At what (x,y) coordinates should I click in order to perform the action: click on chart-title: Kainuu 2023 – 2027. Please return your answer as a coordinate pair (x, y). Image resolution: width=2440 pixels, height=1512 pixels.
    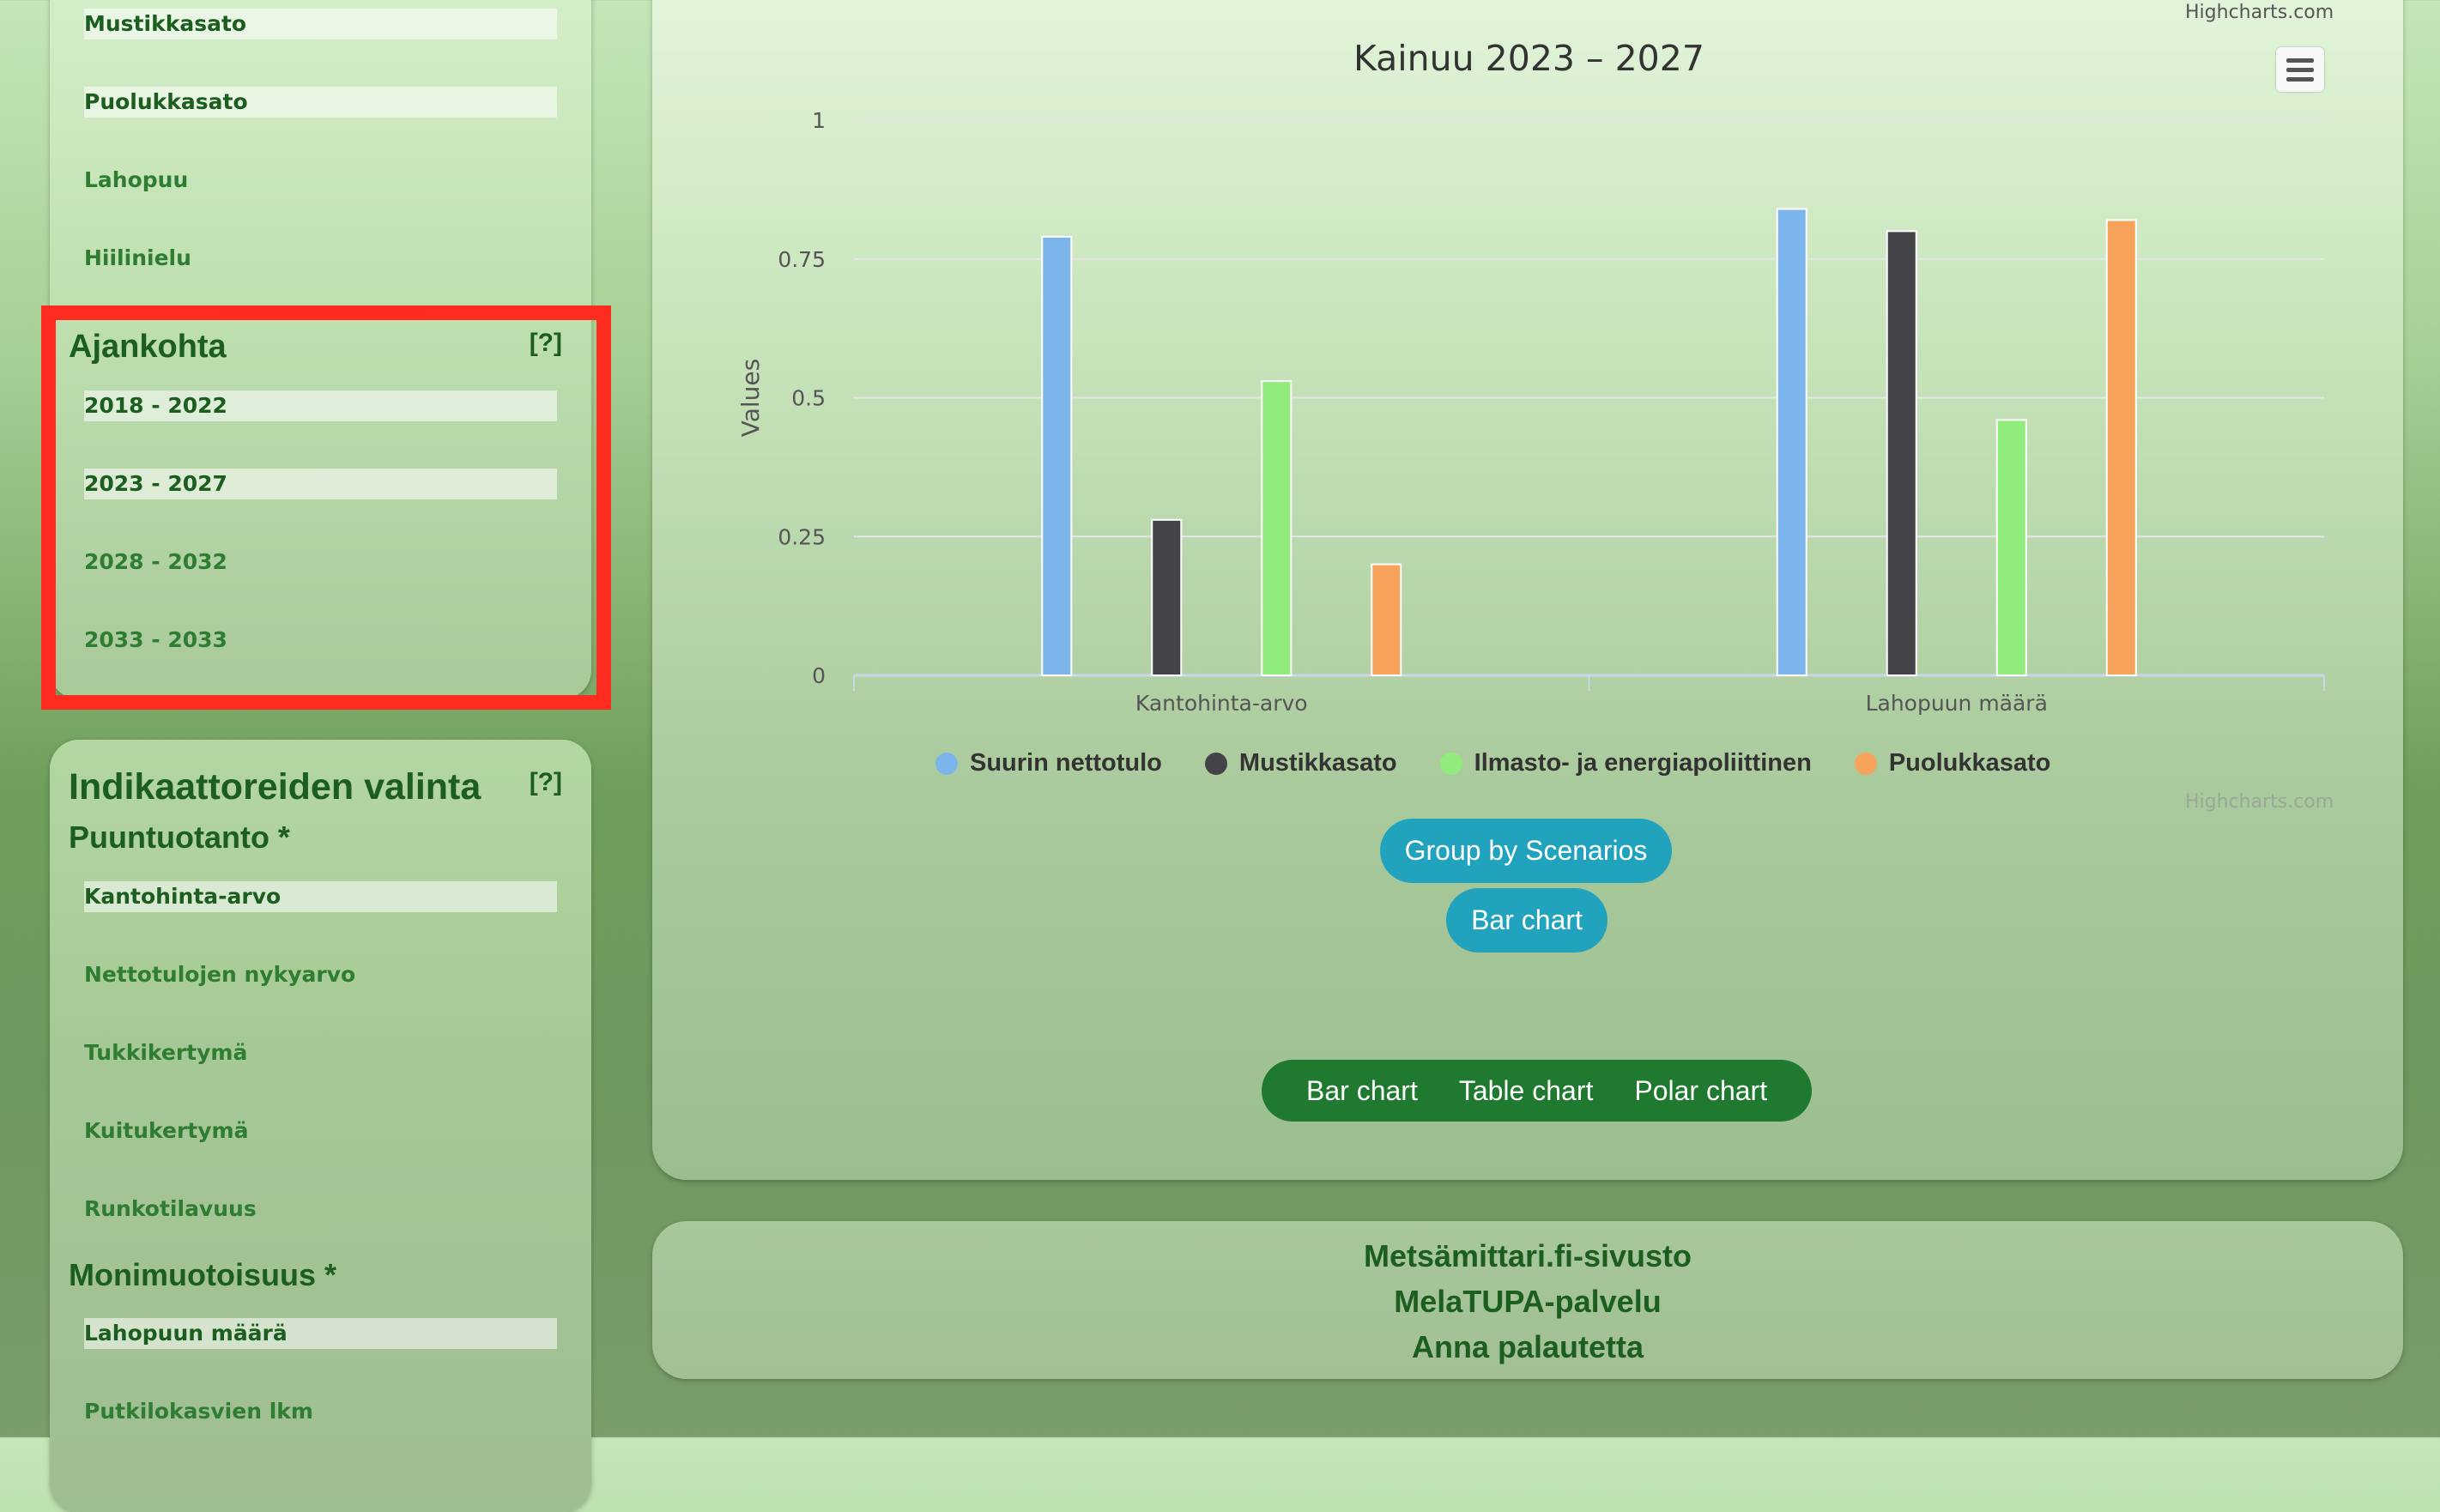
    Looking at the image, I should click on (1528, 58).